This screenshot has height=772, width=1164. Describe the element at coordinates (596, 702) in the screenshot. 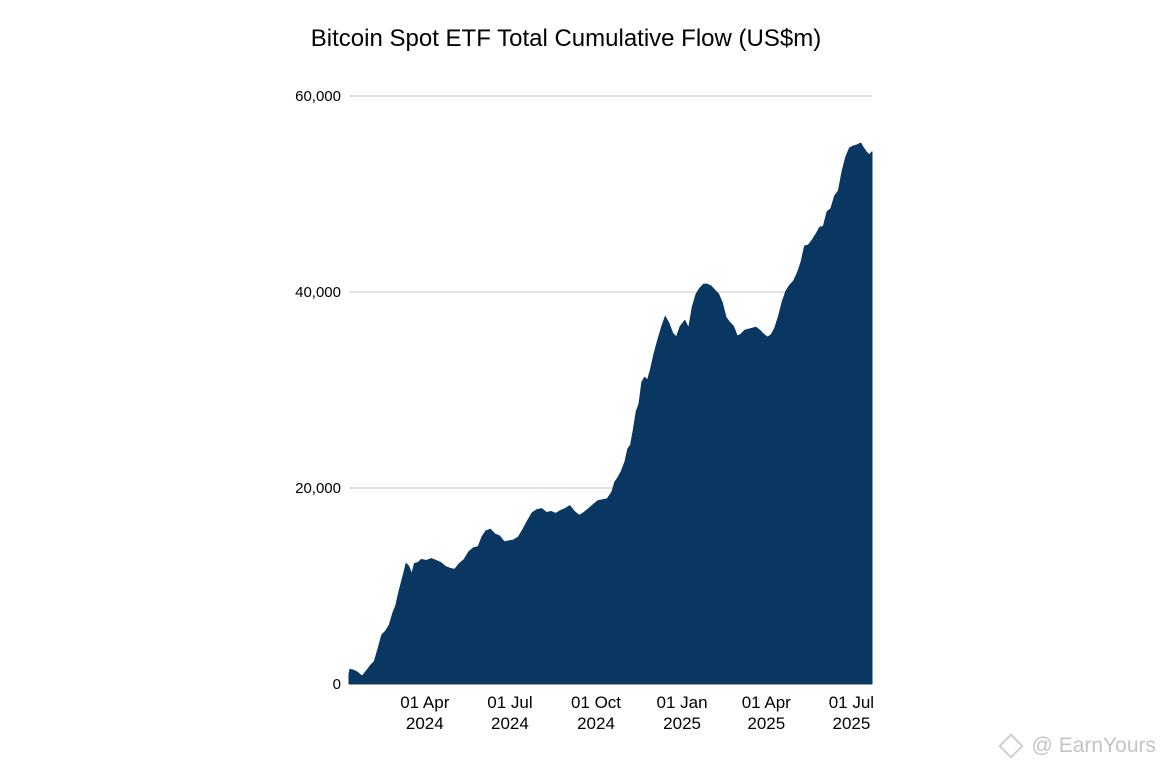

I see `x-tick-label: 01 Oct` at that location.